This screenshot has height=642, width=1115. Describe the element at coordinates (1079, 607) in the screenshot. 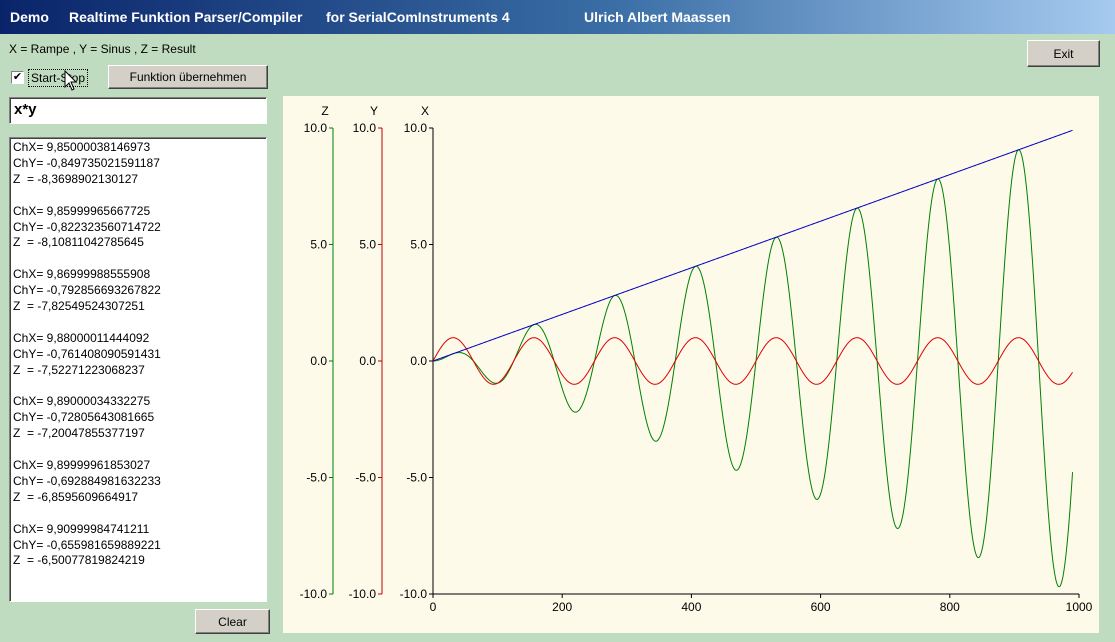

I see `x-axis-tick-label: 1000` at that location.